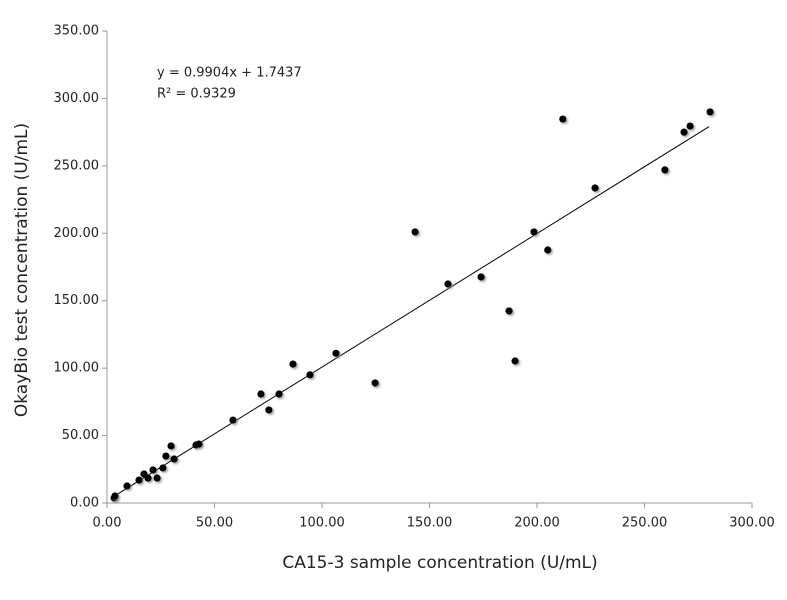 Image resolution: width=787 pixels, height=600 pixels. Describe the element at coordinates (77, 165) in the screenshot. I see `y-tick-label: 250.00` at that location.